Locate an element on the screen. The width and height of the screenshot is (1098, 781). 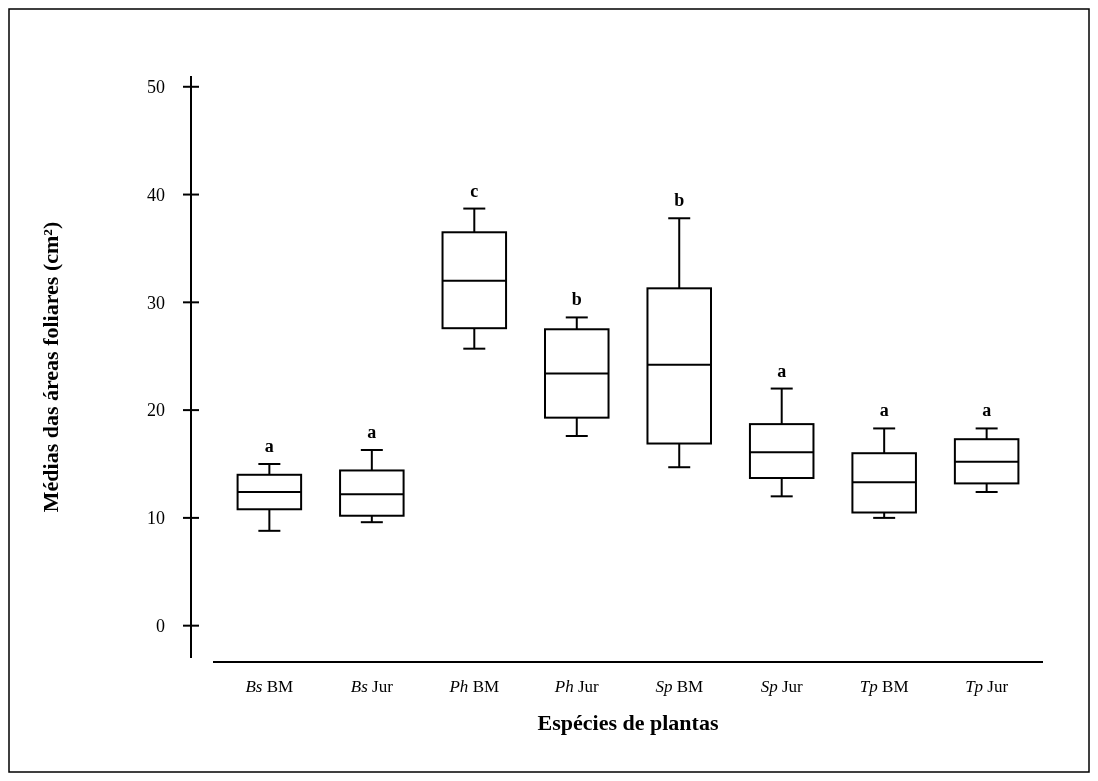
y-tick-label: 10 is located at coordinates (156, 518).